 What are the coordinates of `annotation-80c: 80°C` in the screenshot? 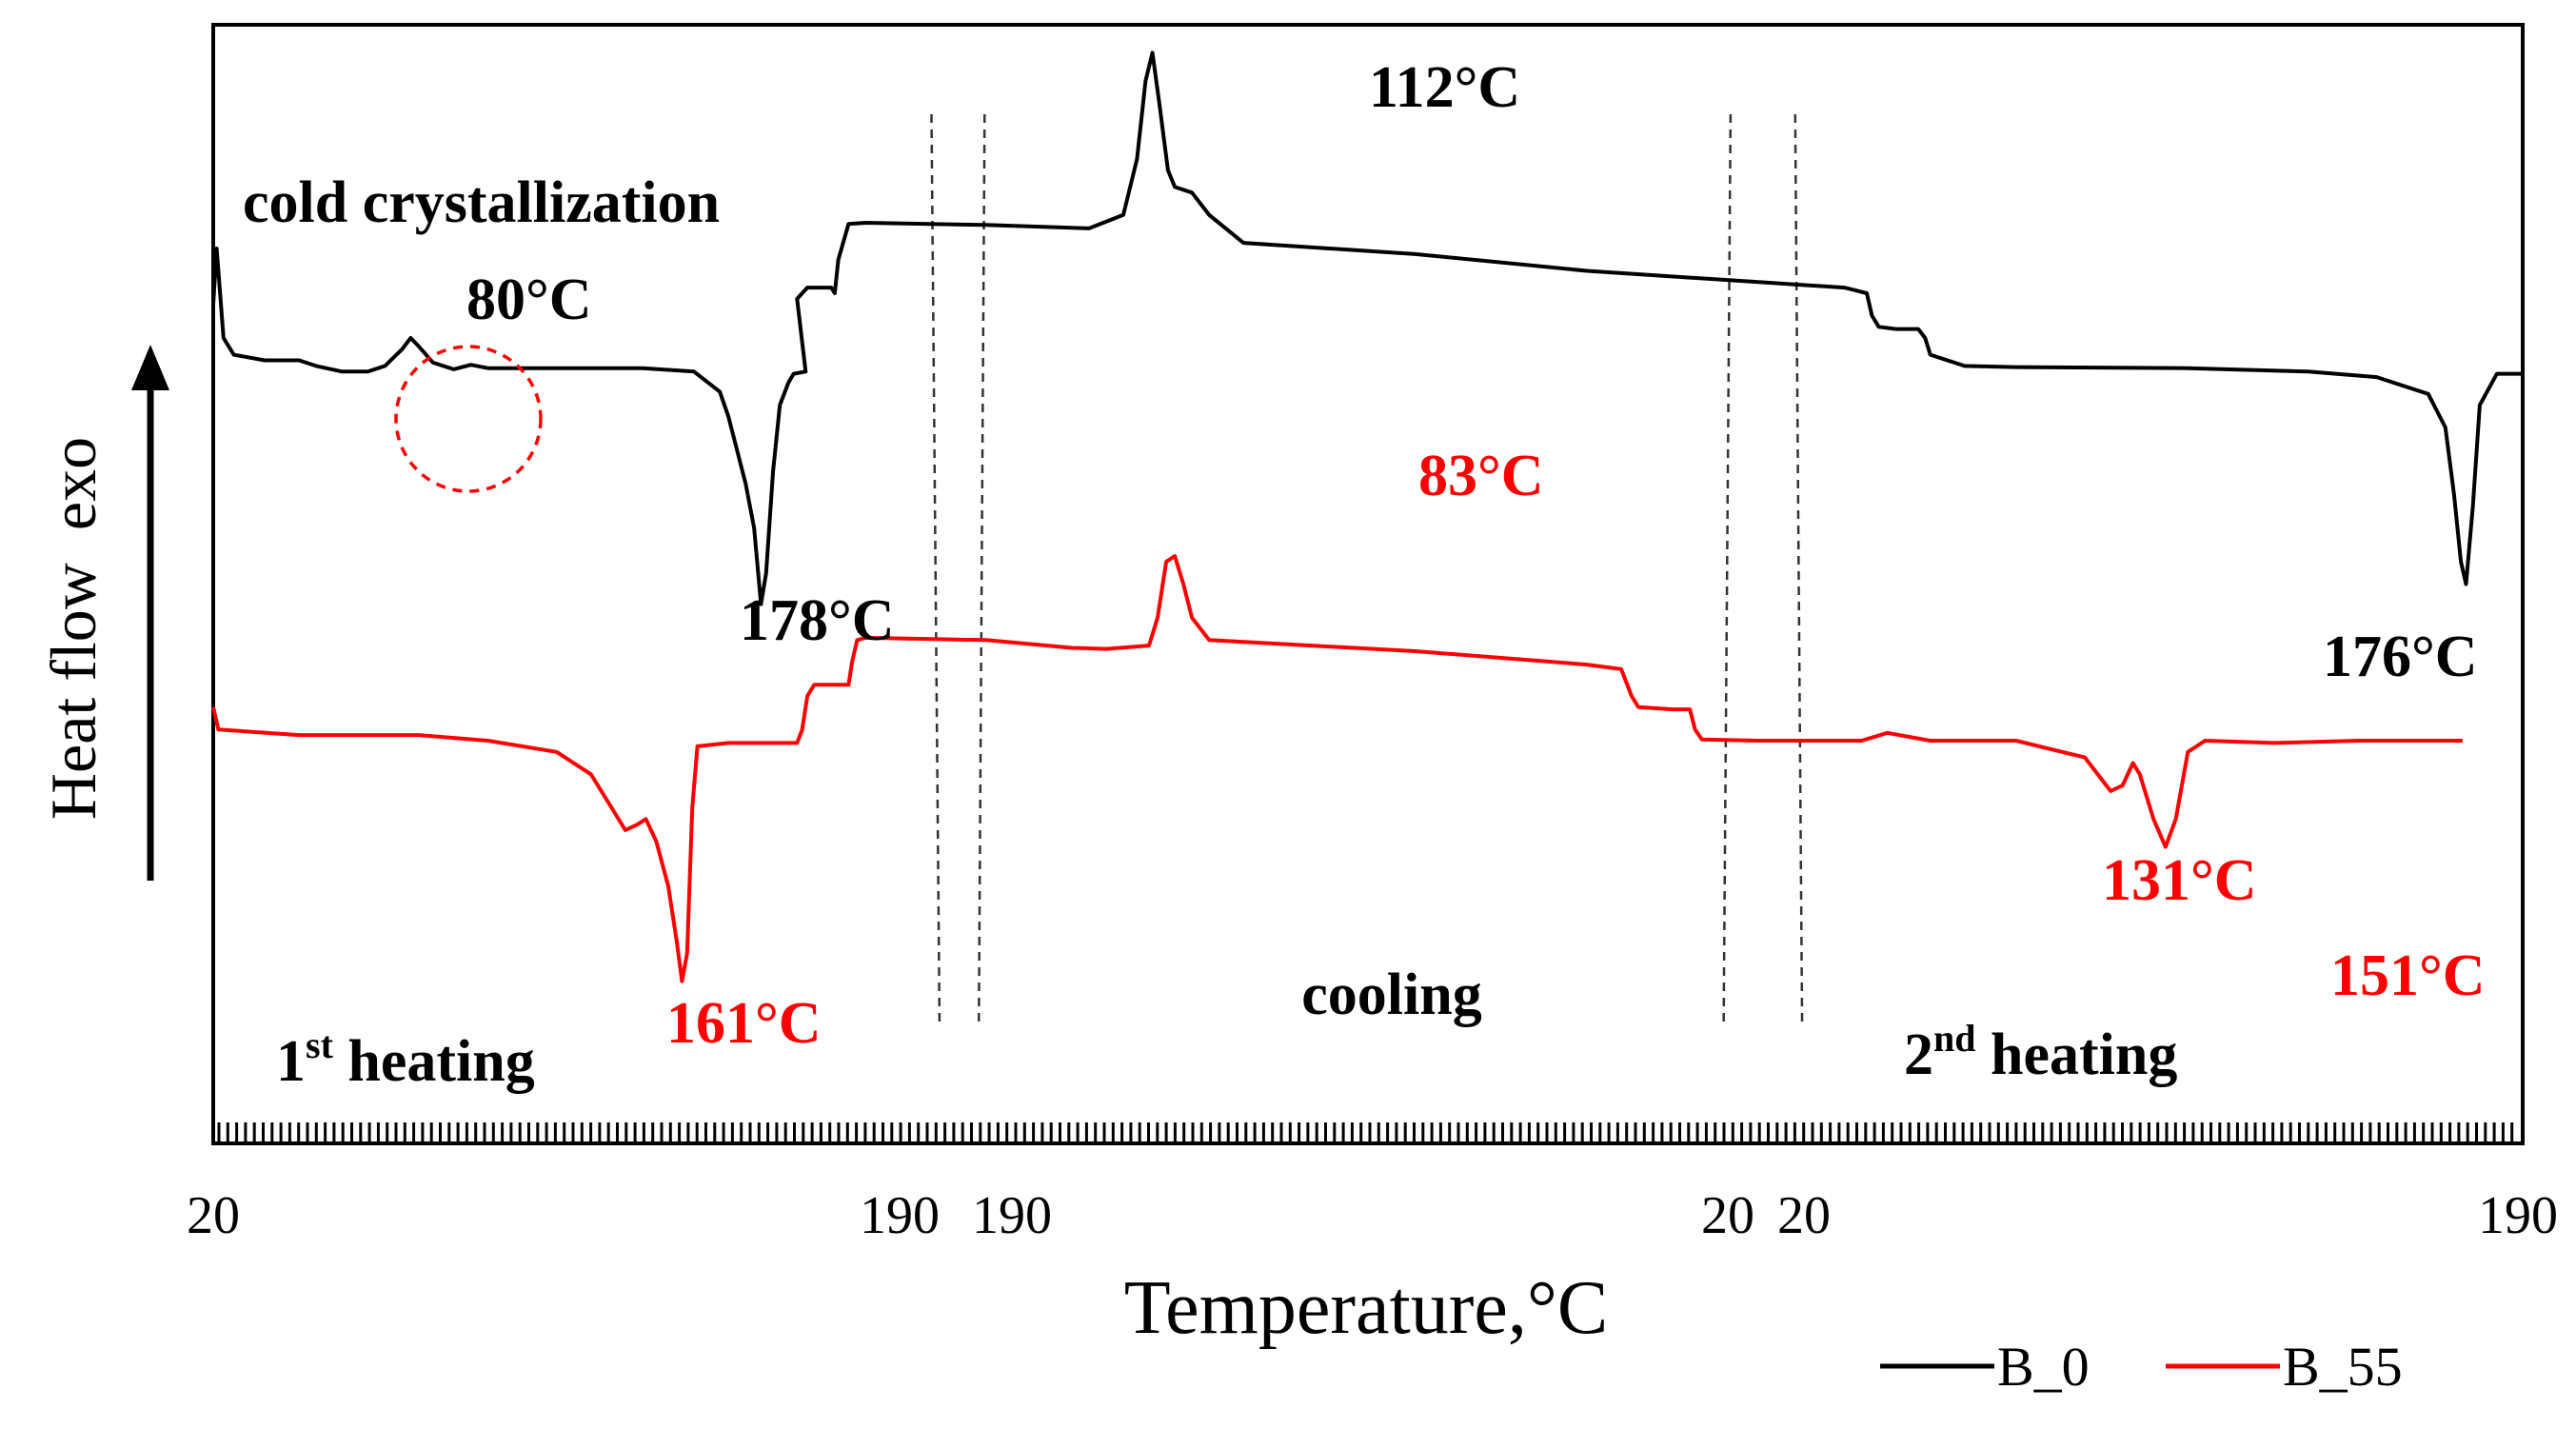 It's located at (529, 300).